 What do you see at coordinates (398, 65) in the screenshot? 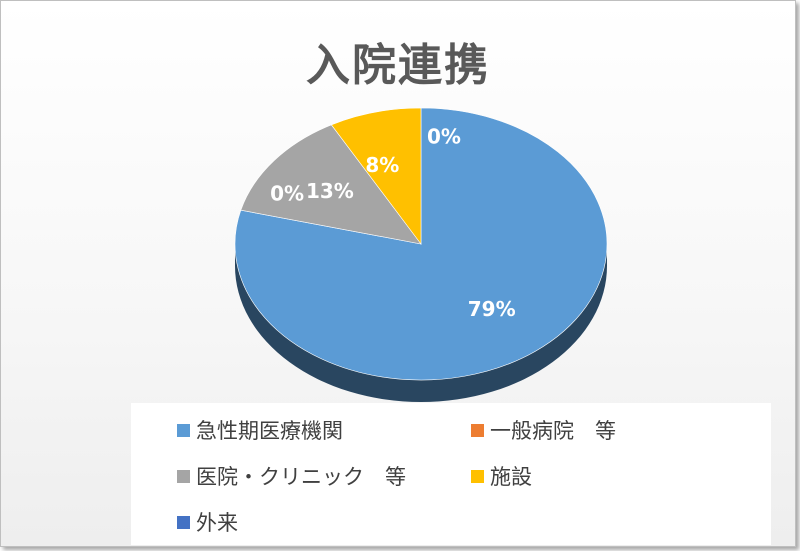
I see `chart-title: 入院連携` at bounding box center [398, 65].